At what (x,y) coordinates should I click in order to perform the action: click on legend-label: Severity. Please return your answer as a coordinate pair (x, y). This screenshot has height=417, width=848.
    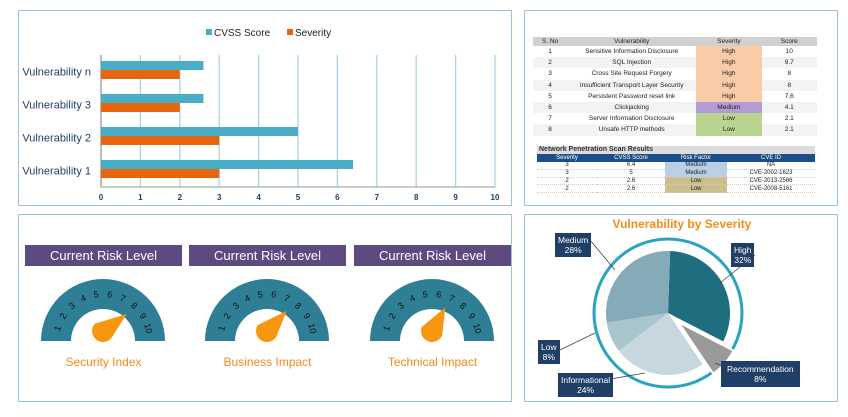
    Looking at the image, I should click on (313, 33).